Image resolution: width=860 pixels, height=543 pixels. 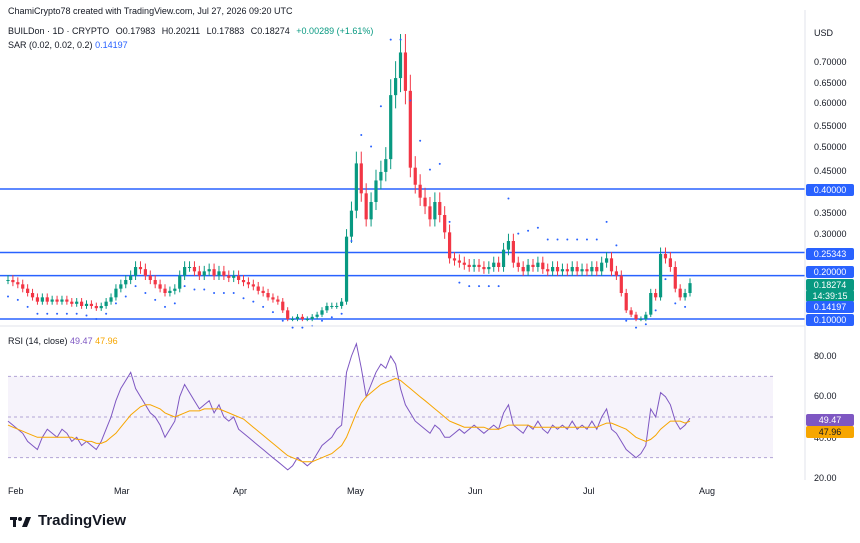 What do you see at coordinates (63, 341) in the screenshot?
I see `rsi-legend: RSI (14, close) 49.47 47.96` at bounding box center [63, 341].